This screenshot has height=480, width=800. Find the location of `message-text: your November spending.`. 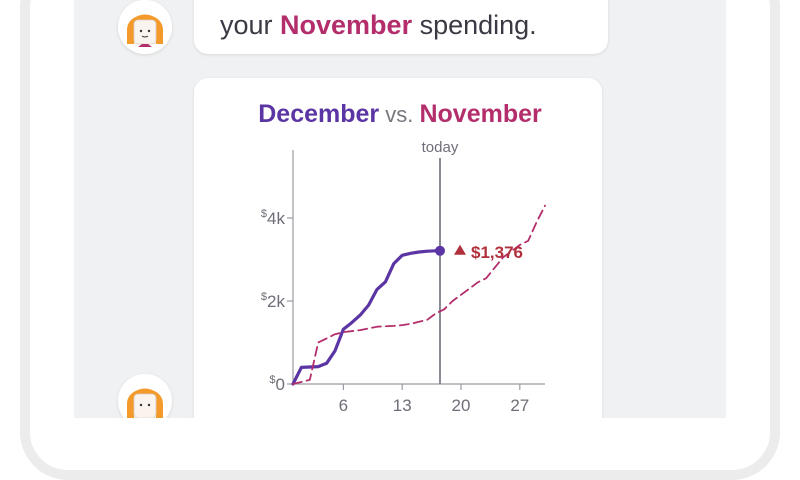

message-text: your November spending. is located at coordinates (378, 25).